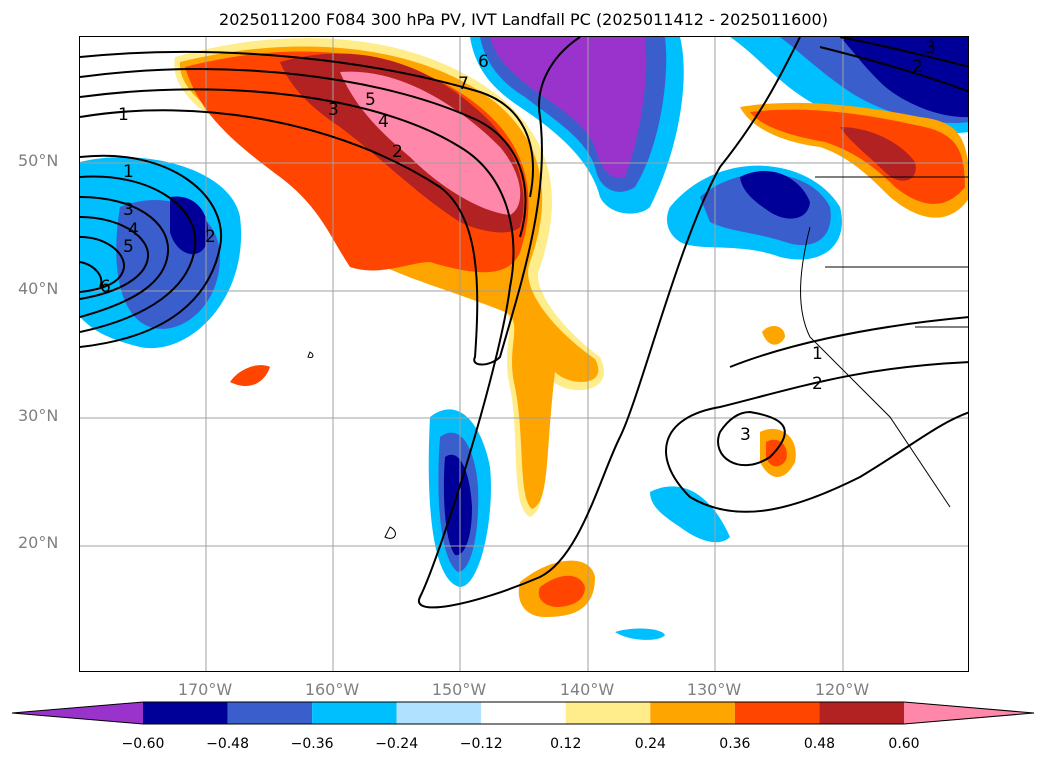  Describe the element at coordinates (312, 744) in the screenshot. I see `colorbar-tick-label: −0.36` at that location.